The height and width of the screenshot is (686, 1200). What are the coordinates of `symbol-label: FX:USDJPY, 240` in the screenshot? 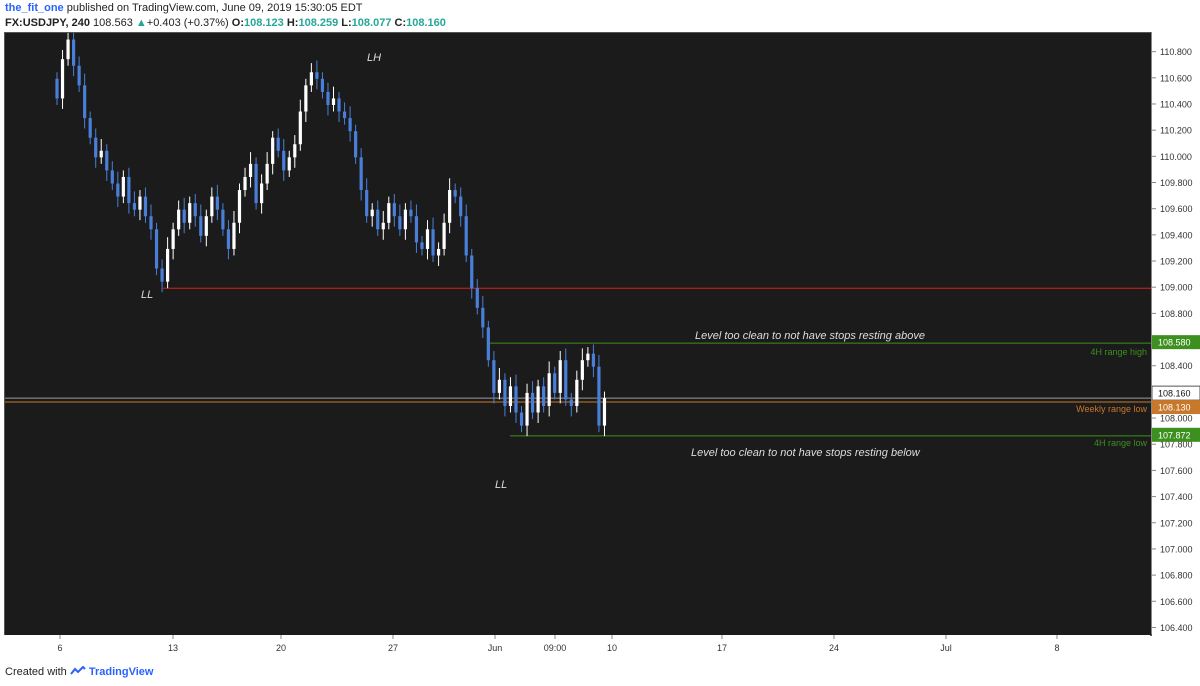 It's located at (47, 23).